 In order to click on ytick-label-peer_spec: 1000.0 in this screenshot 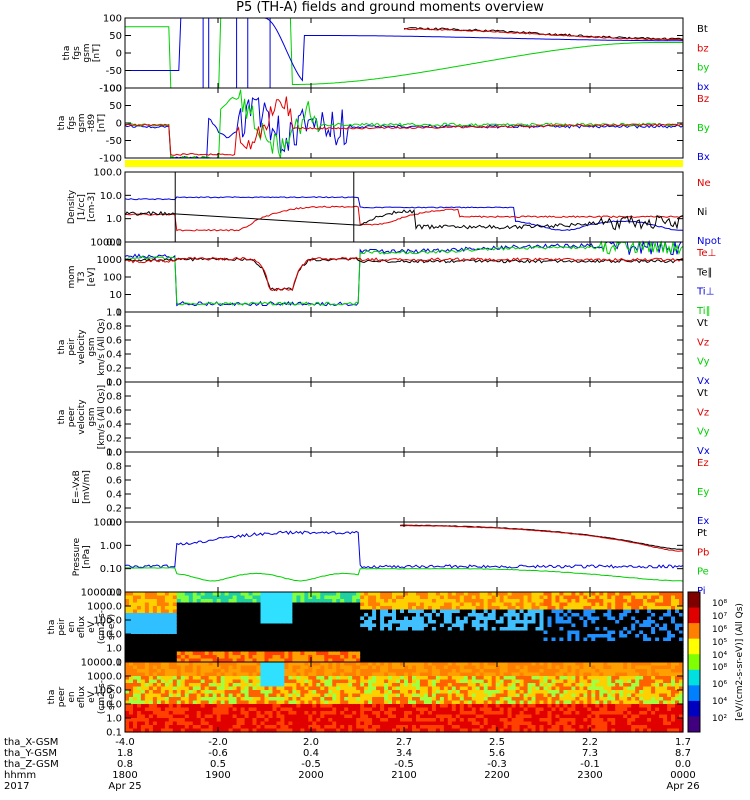, I will do `click(104, 677)`.